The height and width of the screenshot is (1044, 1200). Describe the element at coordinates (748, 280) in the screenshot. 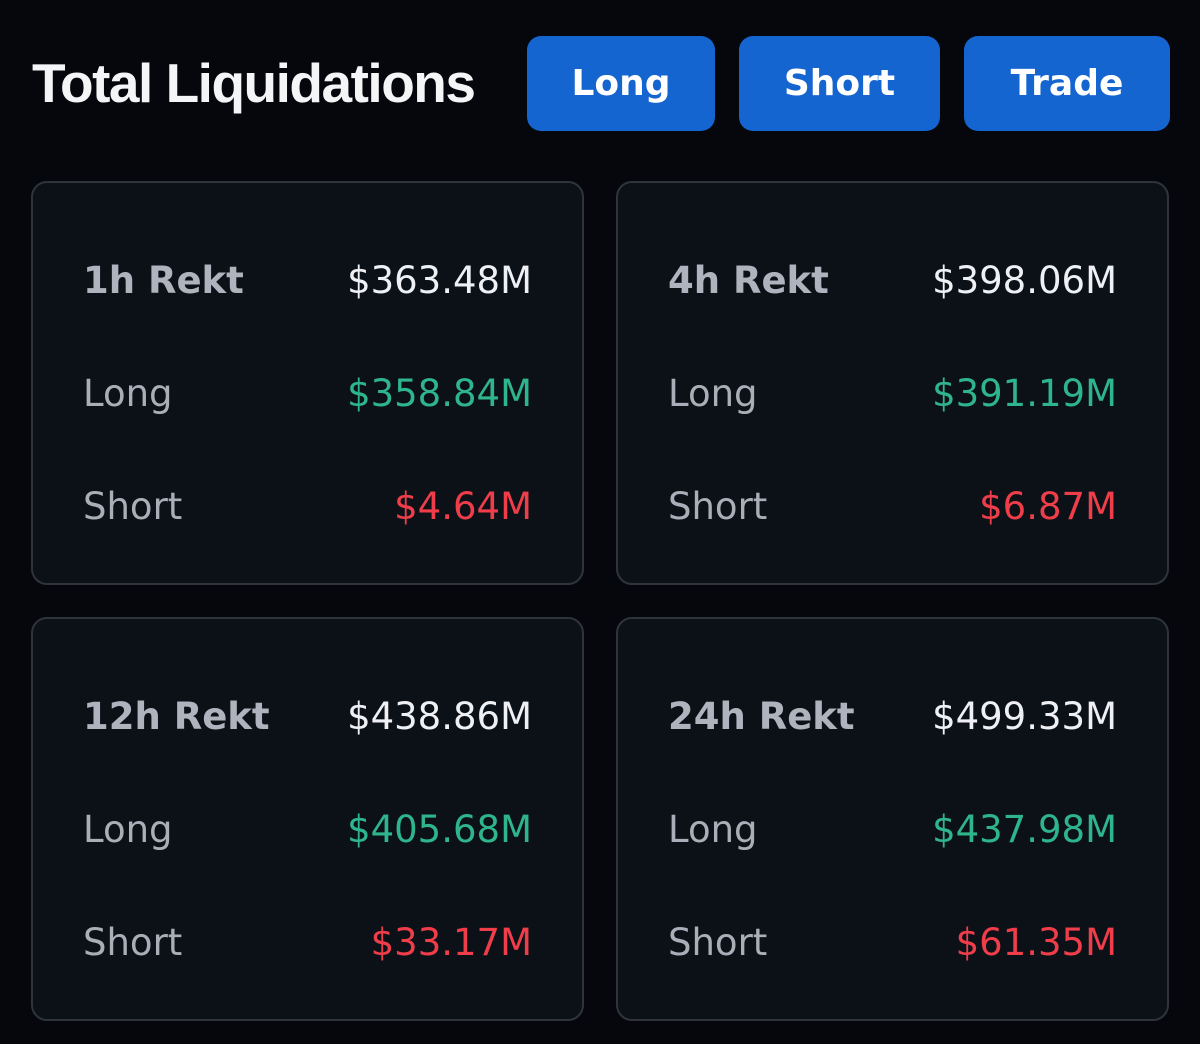

I see `card-title: 4h Rekt` at that location.